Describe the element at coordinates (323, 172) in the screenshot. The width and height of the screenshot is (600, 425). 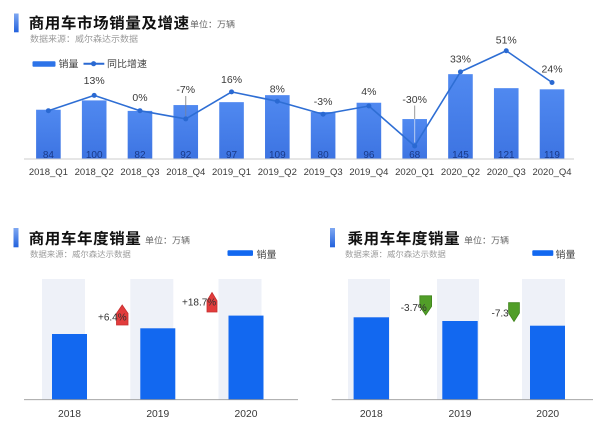
I see `svg-text: 2019_Q3` at that location.